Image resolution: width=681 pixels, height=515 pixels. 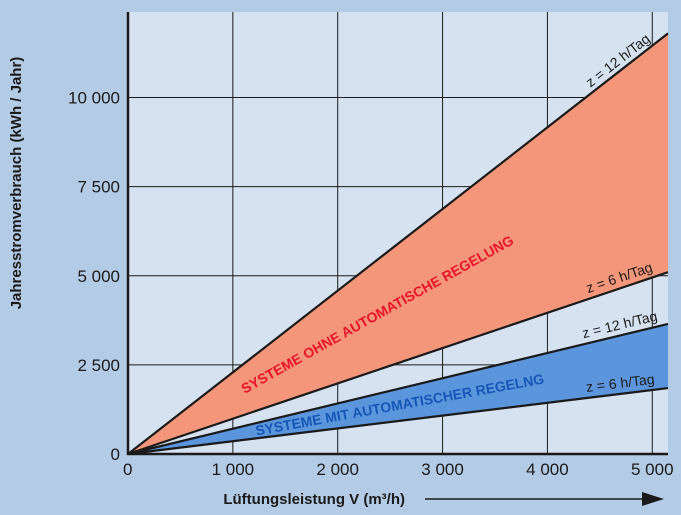 I want to click on y-axis-title: Jahresstromverbrauch (kWh / Jahr), so click(x=16, y=183).